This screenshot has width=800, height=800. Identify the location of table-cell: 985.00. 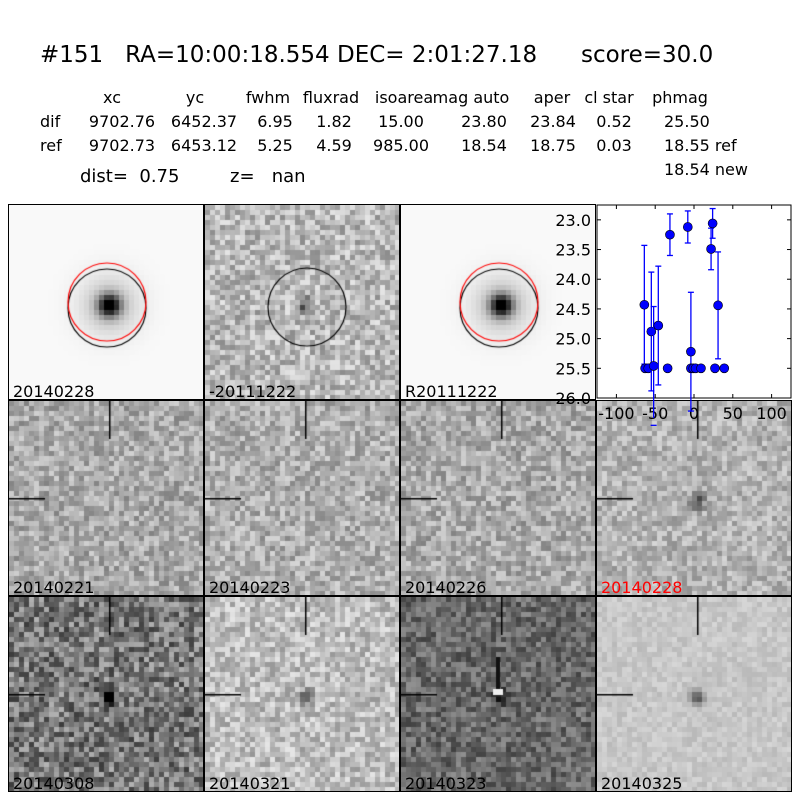
(401, 145).